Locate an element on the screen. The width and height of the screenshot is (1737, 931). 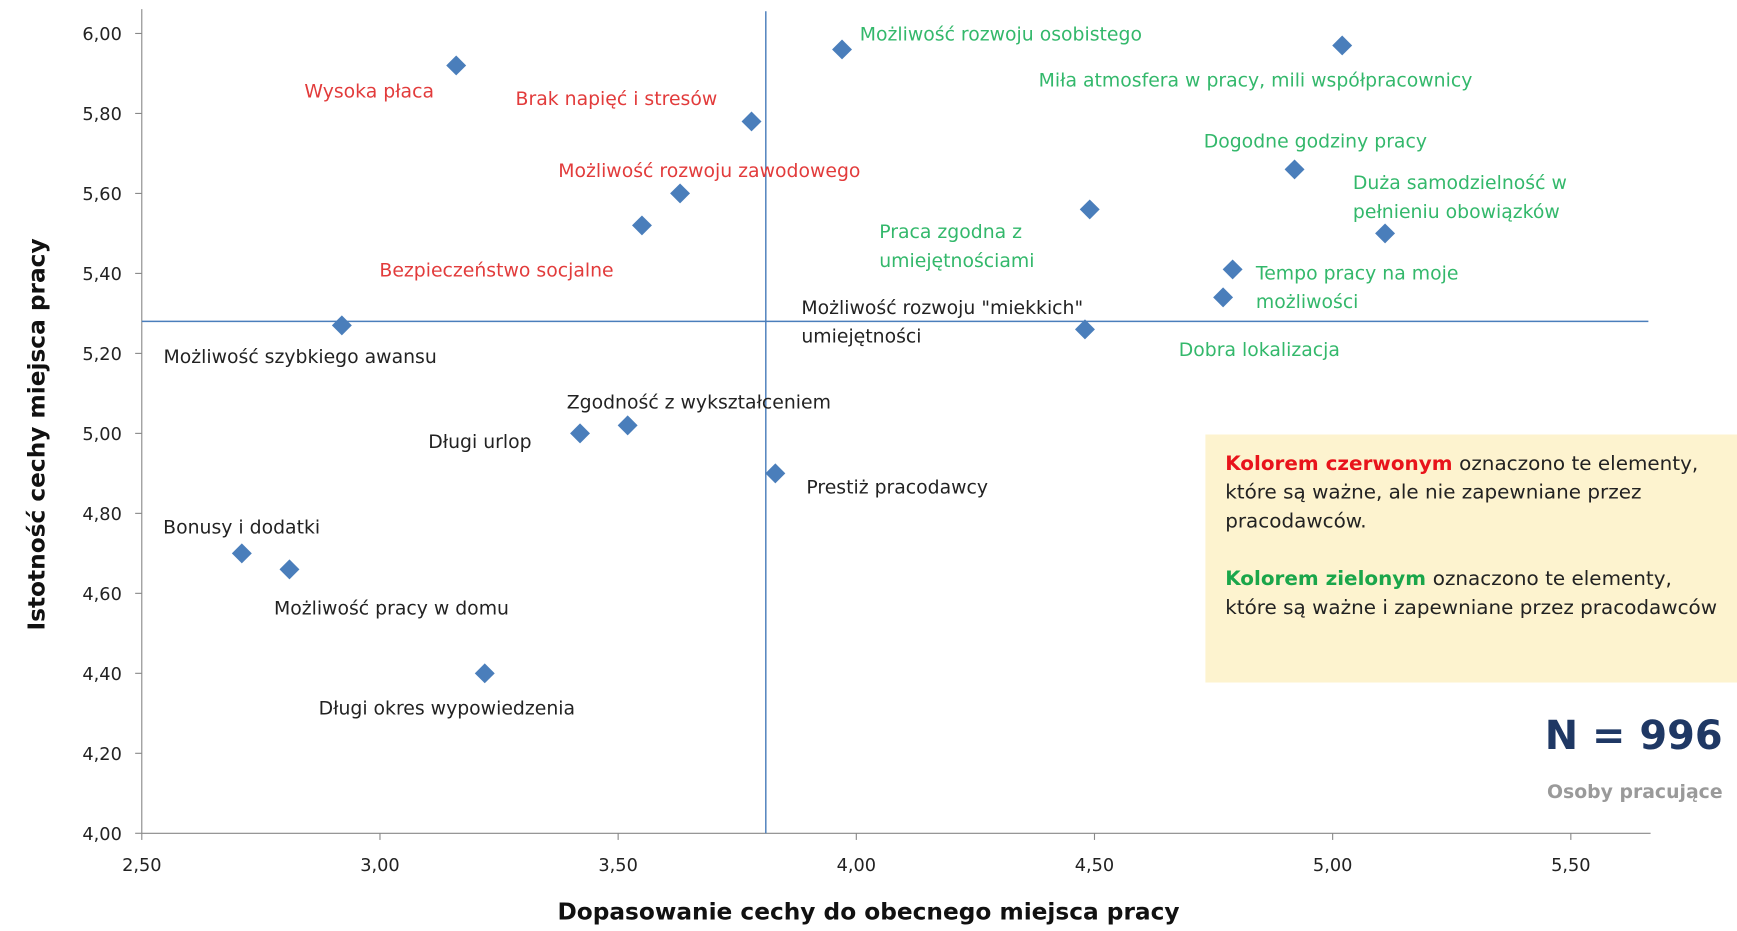
x-tick-label: 3,00 is located at coordinates (379, 866).